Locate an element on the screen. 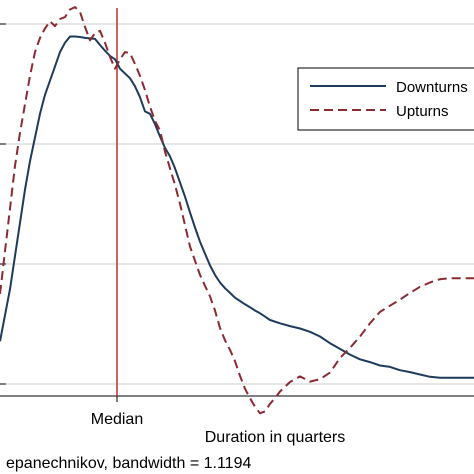 Image resolution: width=474 pixels, height=474 pixels. legend-box is located at coordinates (385, 99).